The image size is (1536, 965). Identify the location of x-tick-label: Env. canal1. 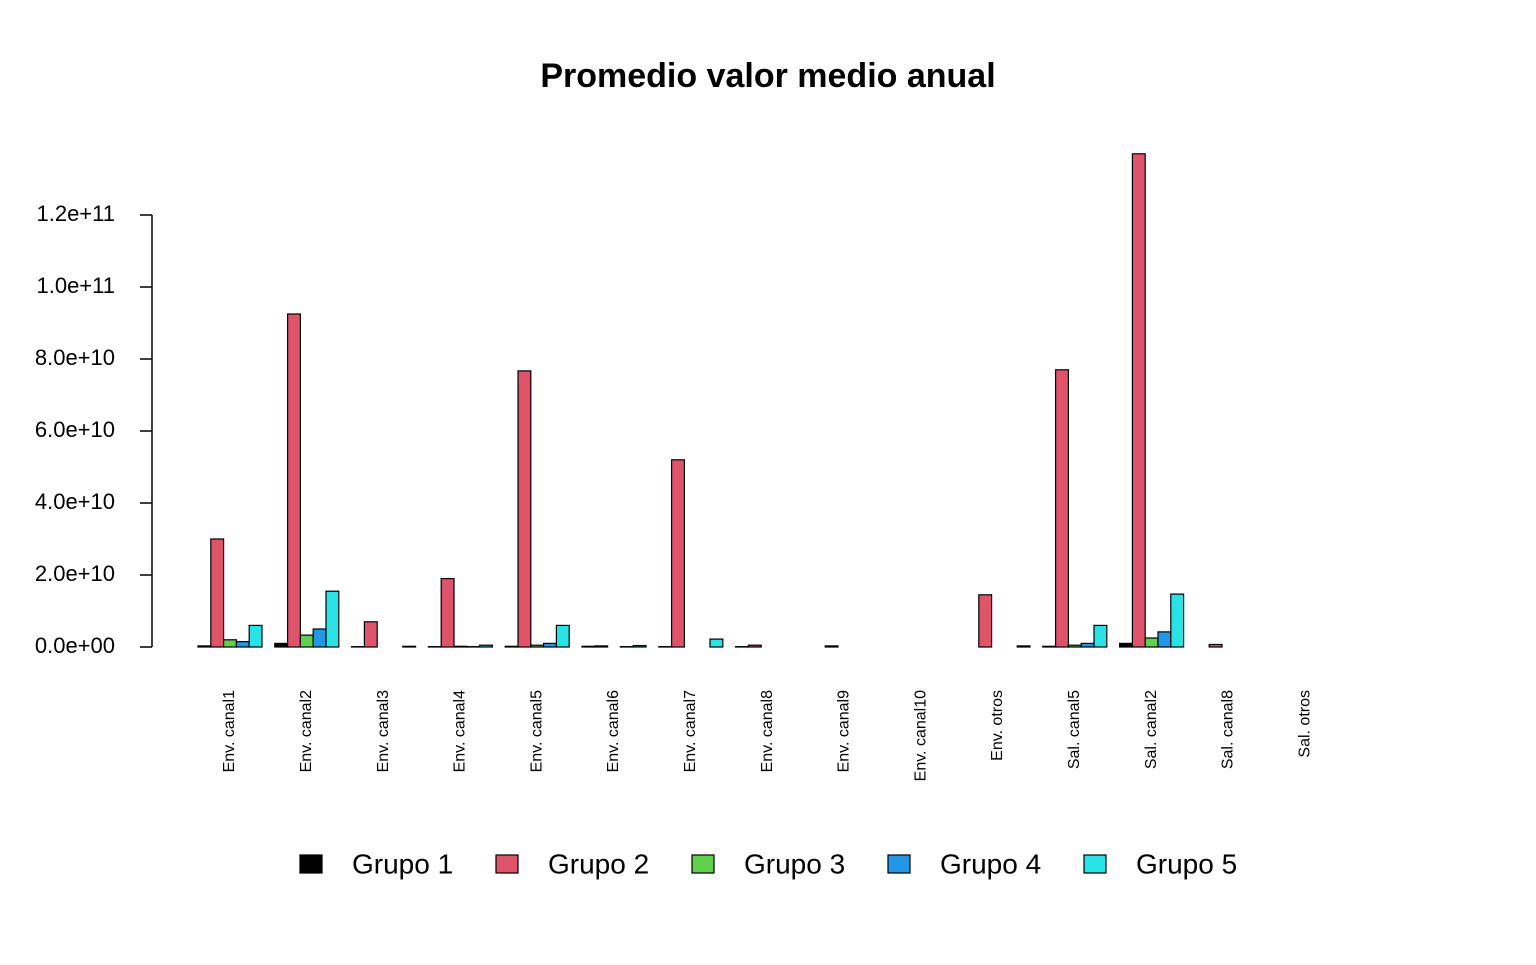
(229, 731).